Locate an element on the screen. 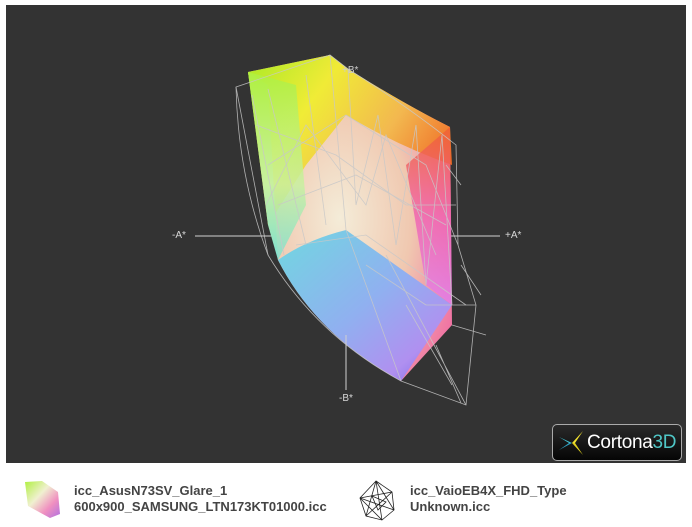  legend-label-line1: icc_AsusN73SV_Glare_1 is located at coordinates (151, 490).